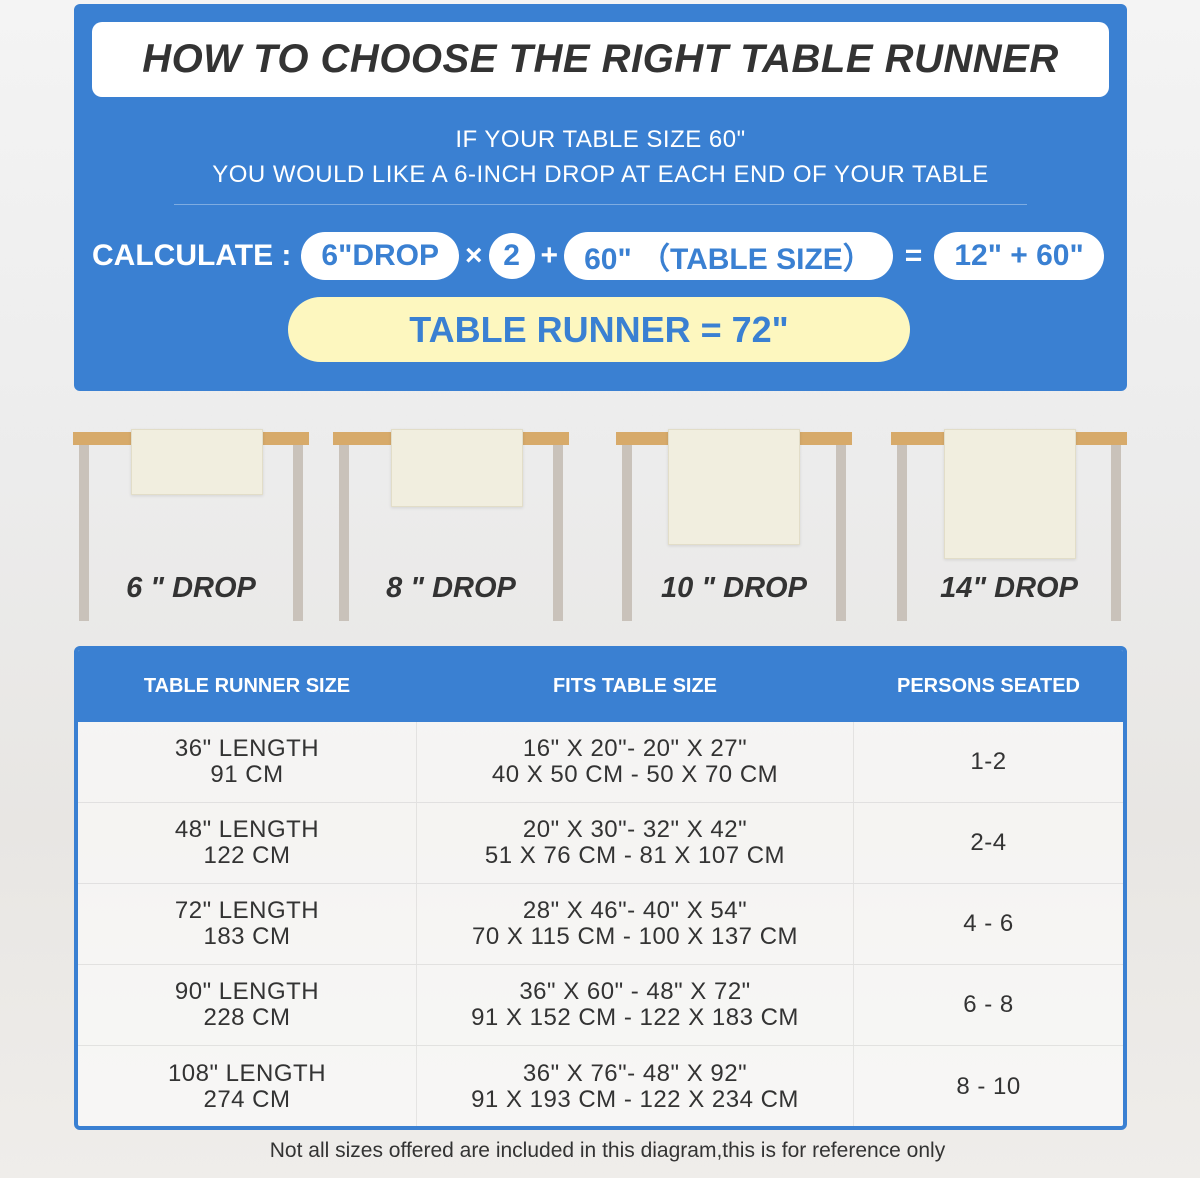  I want to click on drop-illustration-14: 14" DROP, so click(1009, 530).